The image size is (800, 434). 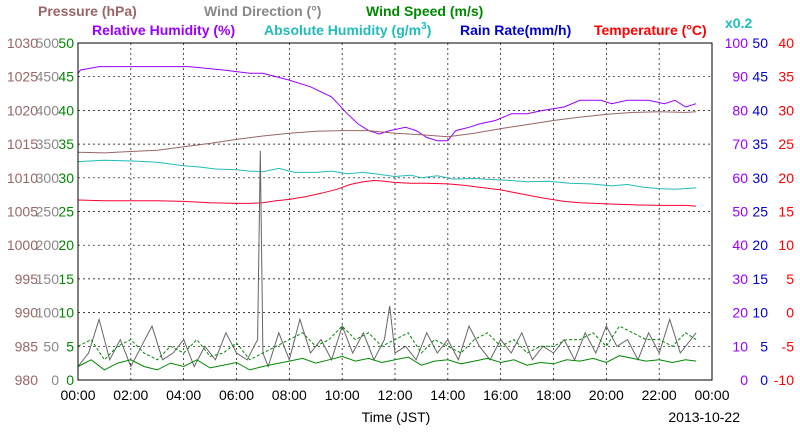 I want to click on tick-label-wind-direction: 200, so click(x=48, y=245).